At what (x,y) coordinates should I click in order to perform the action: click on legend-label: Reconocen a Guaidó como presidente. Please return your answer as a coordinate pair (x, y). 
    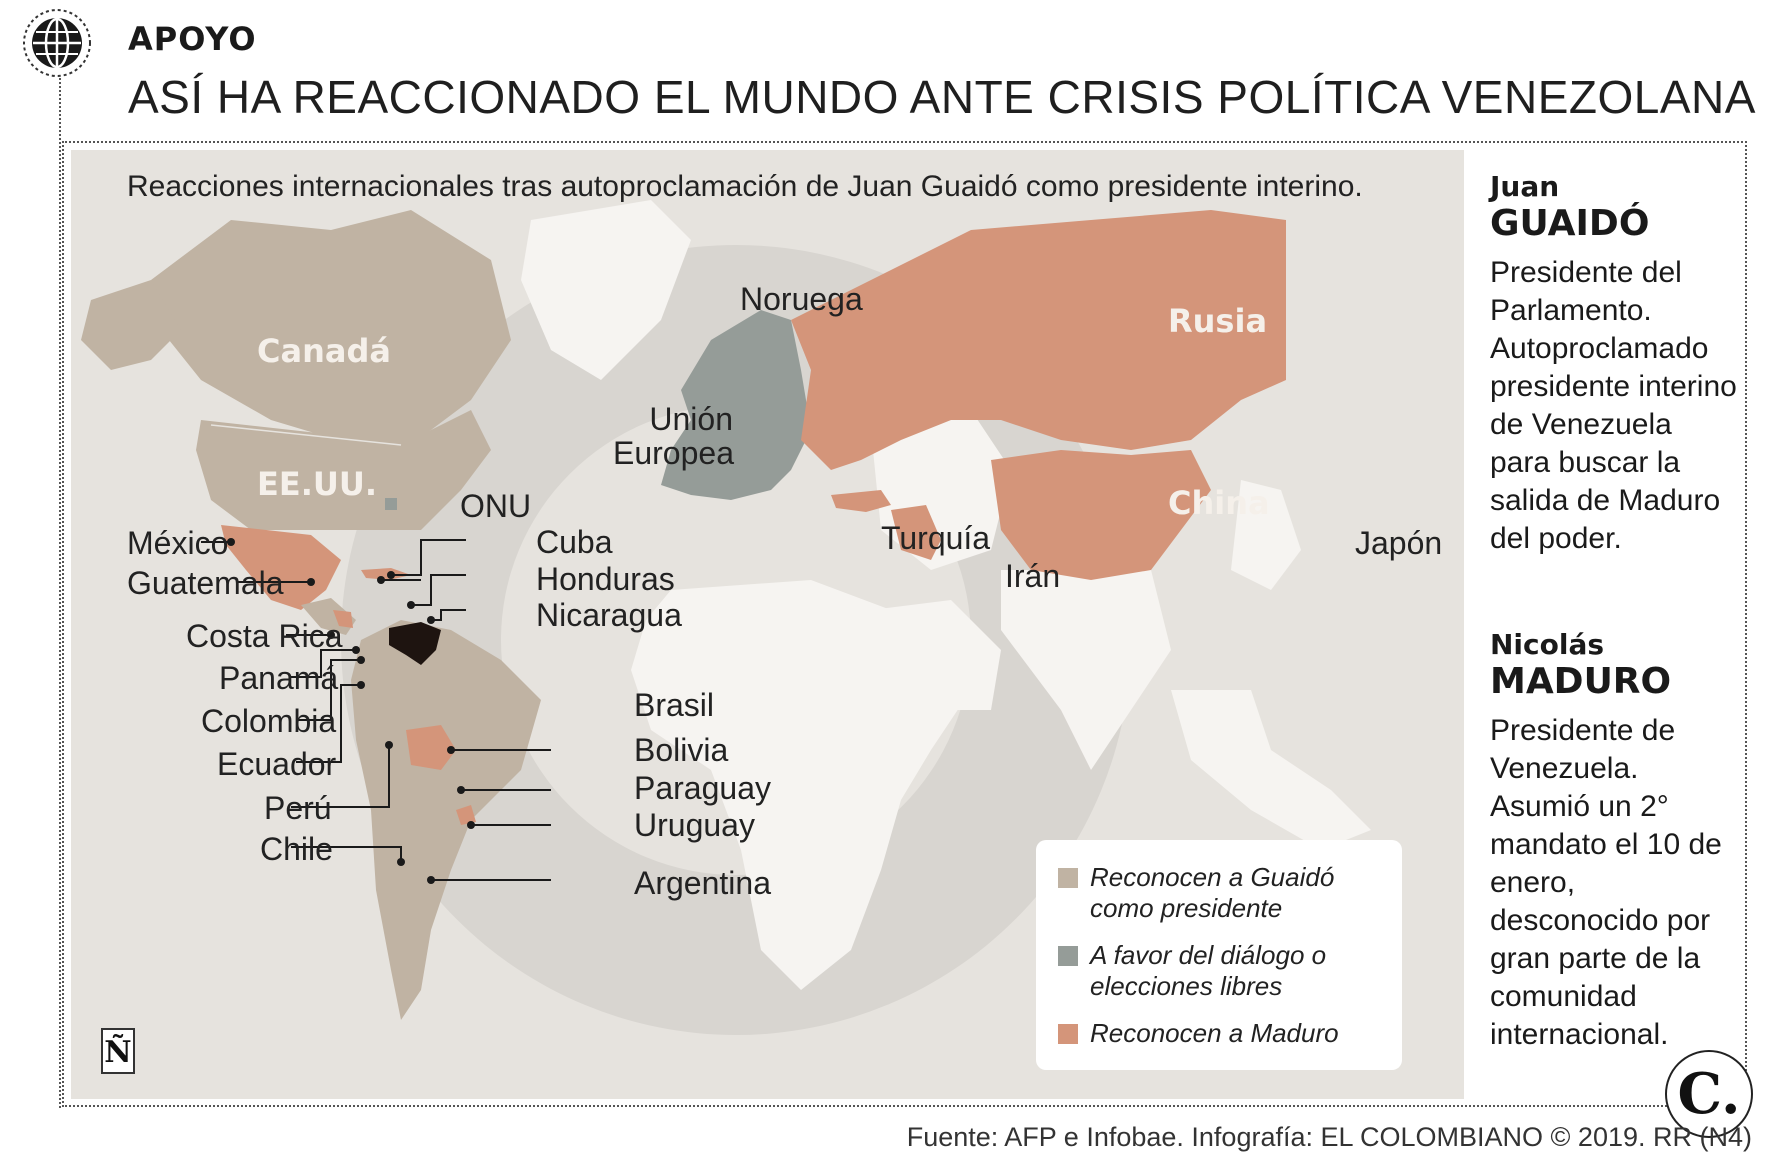
    Looking at the image, I should click on (1212, 892).